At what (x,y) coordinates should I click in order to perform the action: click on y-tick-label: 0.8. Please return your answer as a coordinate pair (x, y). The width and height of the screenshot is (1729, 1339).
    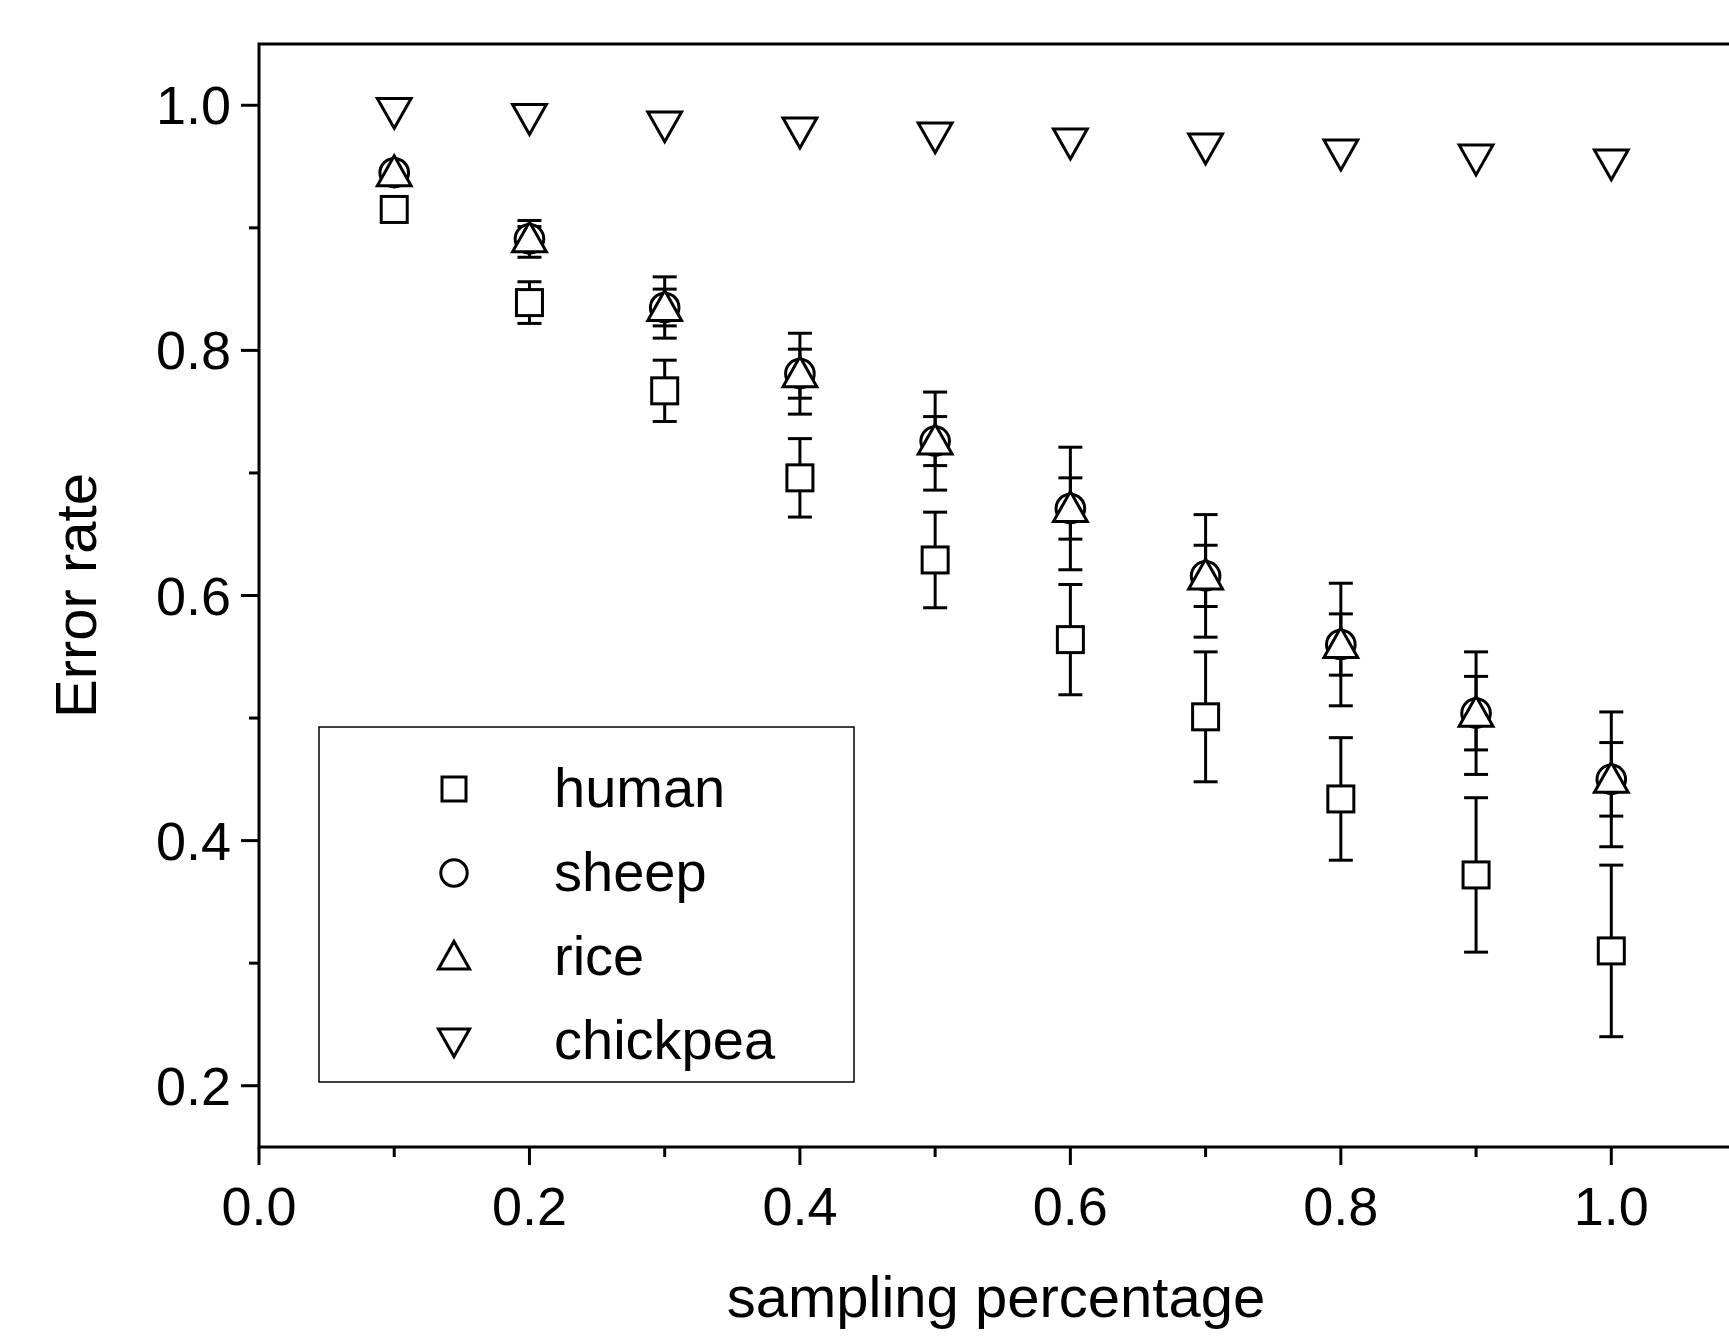
    Looking at the image, I should click on (193, 350).